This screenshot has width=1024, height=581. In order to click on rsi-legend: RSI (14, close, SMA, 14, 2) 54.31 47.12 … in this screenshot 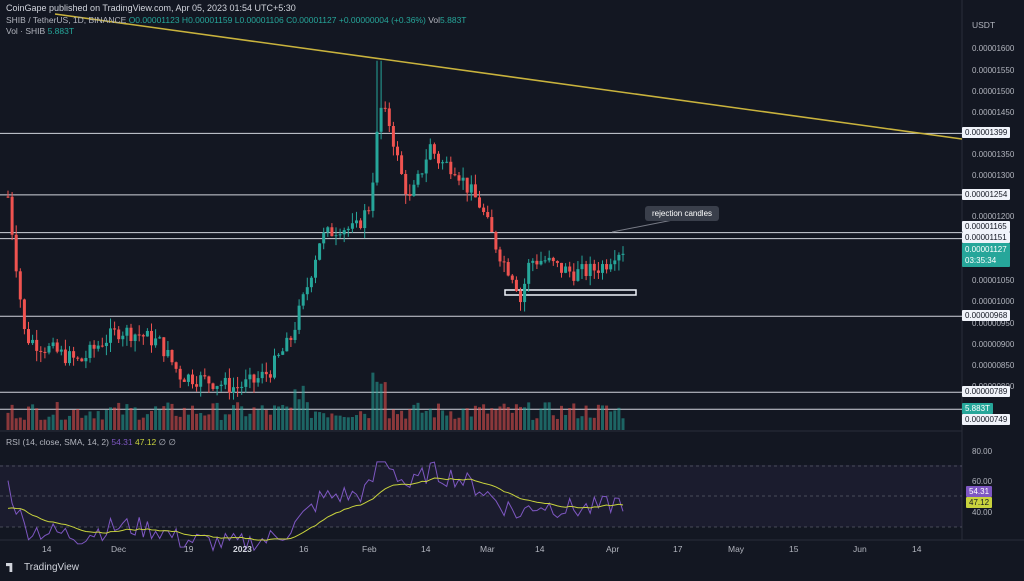, I will do `click(91, 442)`.